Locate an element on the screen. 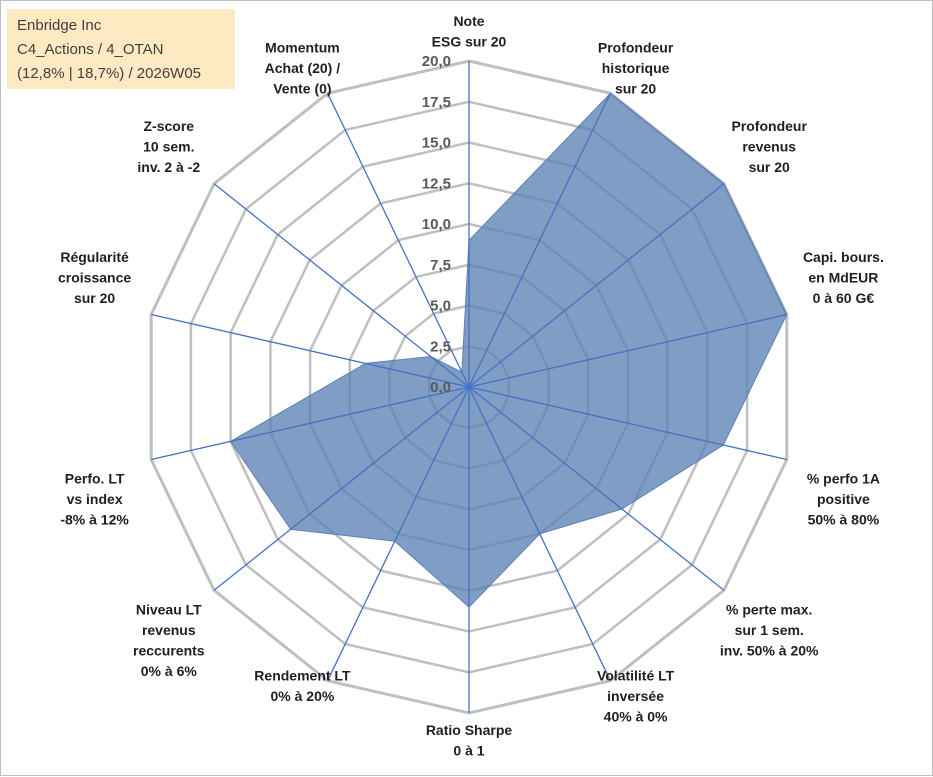 Image resolution: width=933 pixels, height=777 pixels. axis-label: Volatilité LT inversée 40% à 0% is located at coordinates (636, 696).